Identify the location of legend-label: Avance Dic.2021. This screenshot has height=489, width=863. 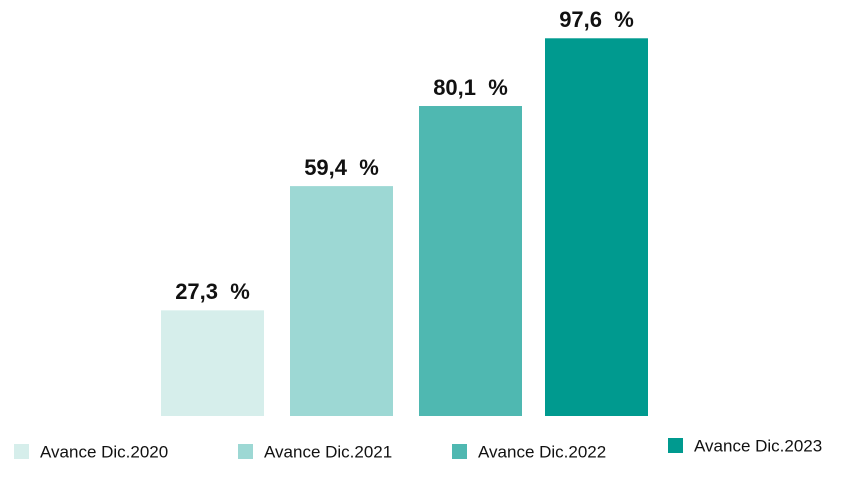
(328, 451).